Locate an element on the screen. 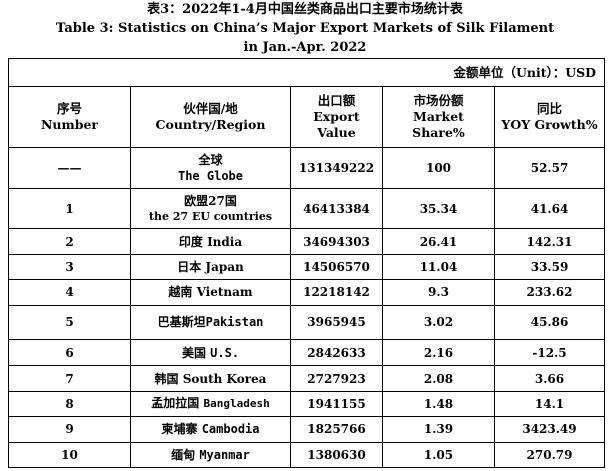  row-region-zh: 孟加拉国 is located at coordinates (175, 403).